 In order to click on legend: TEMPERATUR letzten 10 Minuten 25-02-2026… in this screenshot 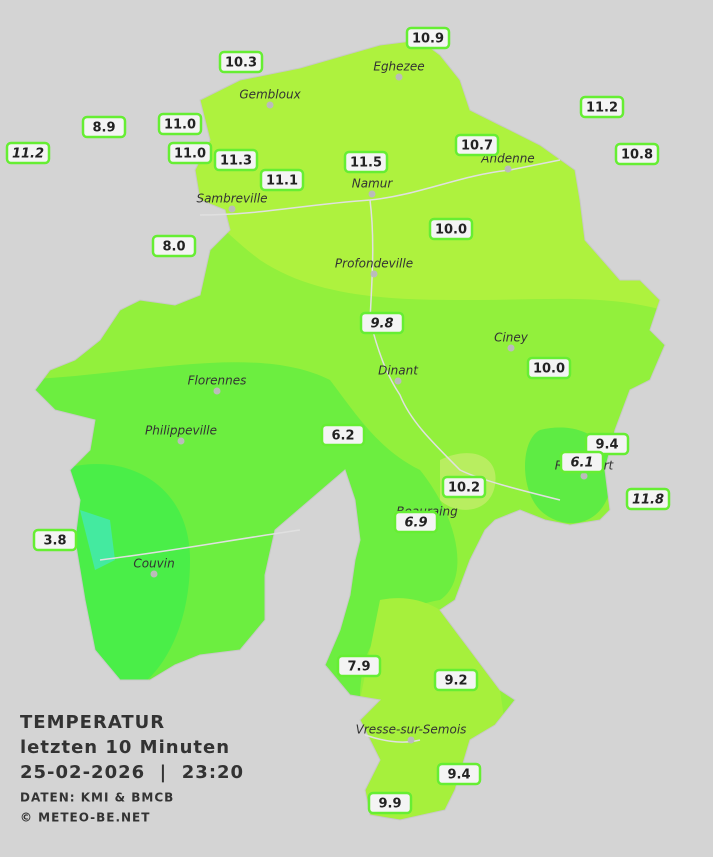, I will do `click(132, 768)`.